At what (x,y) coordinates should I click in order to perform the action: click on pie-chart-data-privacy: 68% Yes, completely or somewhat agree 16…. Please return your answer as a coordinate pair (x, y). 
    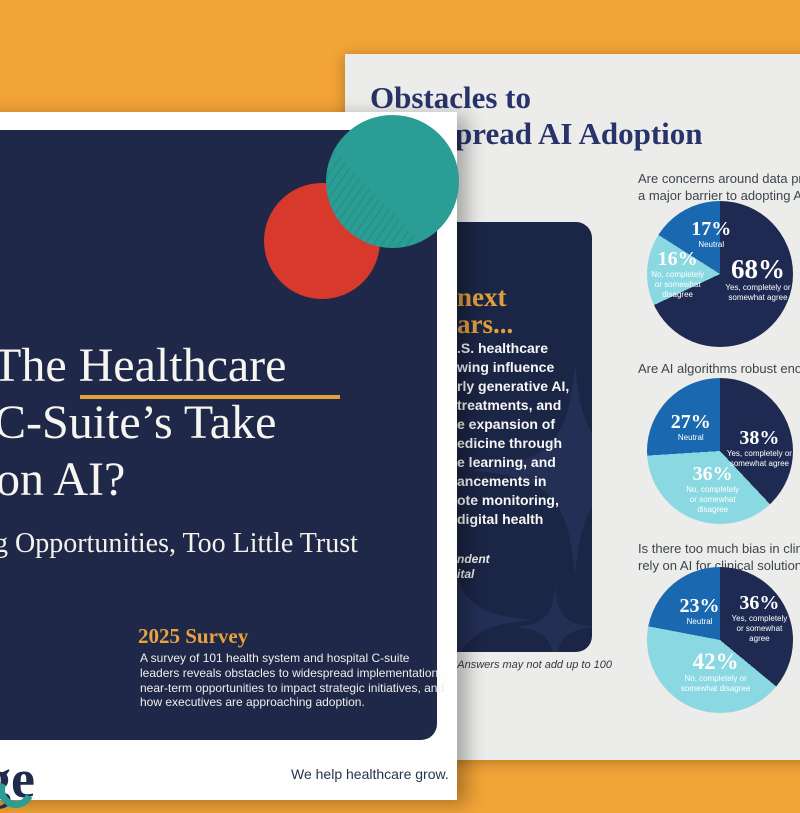
    Looking at the image, I should click on (720, 274).